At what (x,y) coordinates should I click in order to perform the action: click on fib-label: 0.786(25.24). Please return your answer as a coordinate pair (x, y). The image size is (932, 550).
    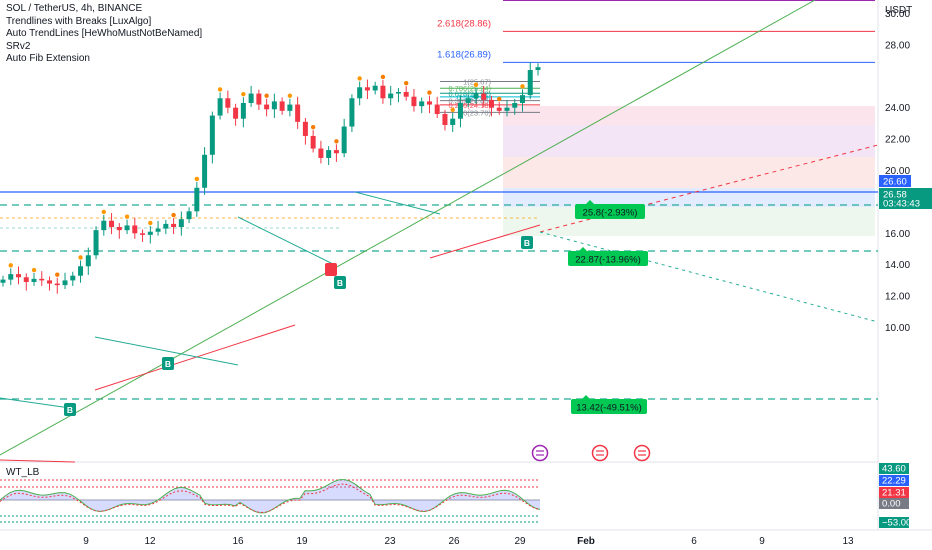
    Looking at the image, I should click on (469, 88).